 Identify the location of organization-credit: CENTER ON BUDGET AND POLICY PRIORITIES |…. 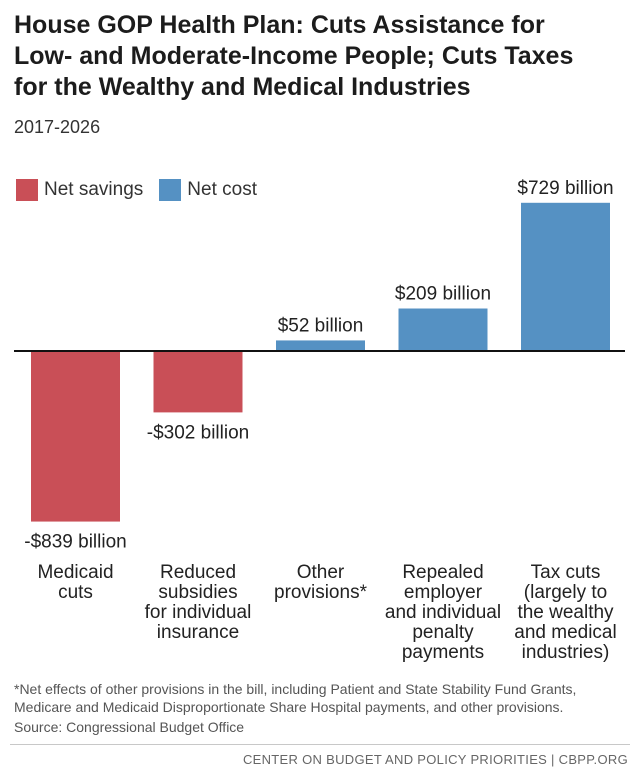
(435, 759).